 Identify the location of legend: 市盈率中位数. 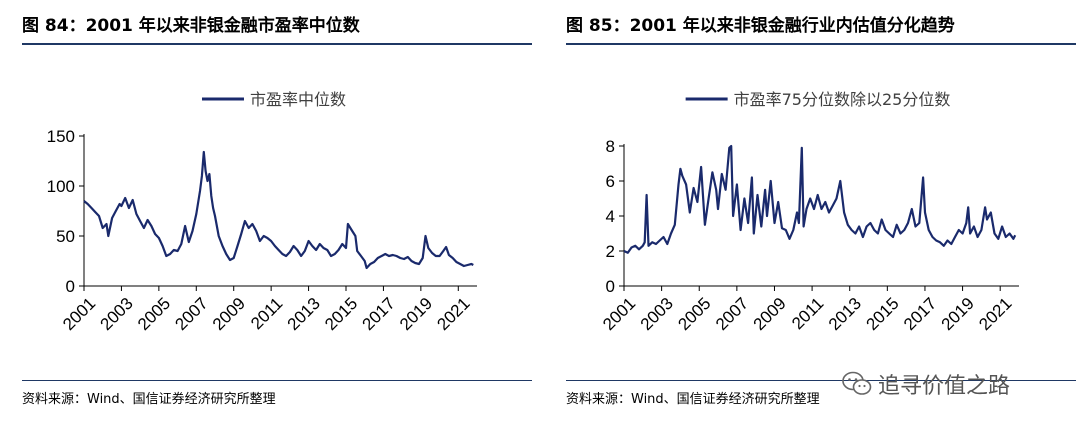
(273, 99).